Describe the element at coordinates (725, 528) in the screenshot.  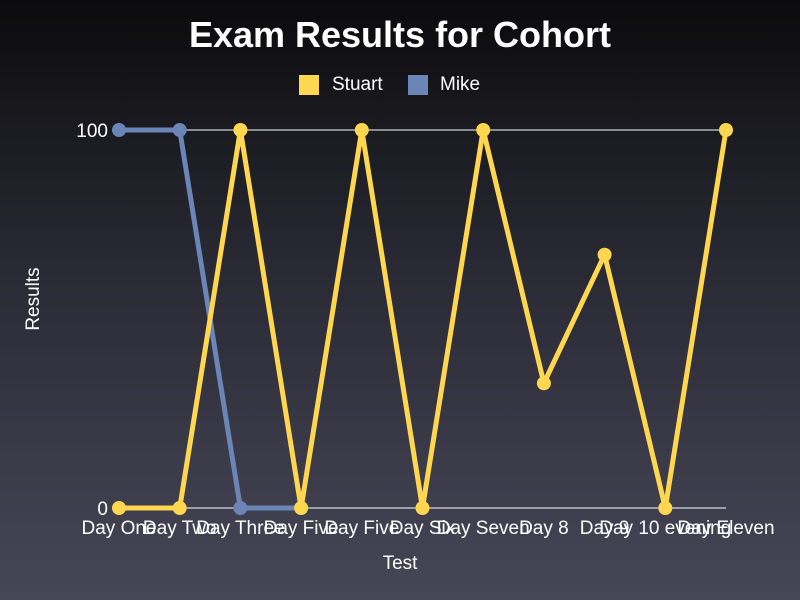
I see `x-tick-label: Day Eleven` at that location.